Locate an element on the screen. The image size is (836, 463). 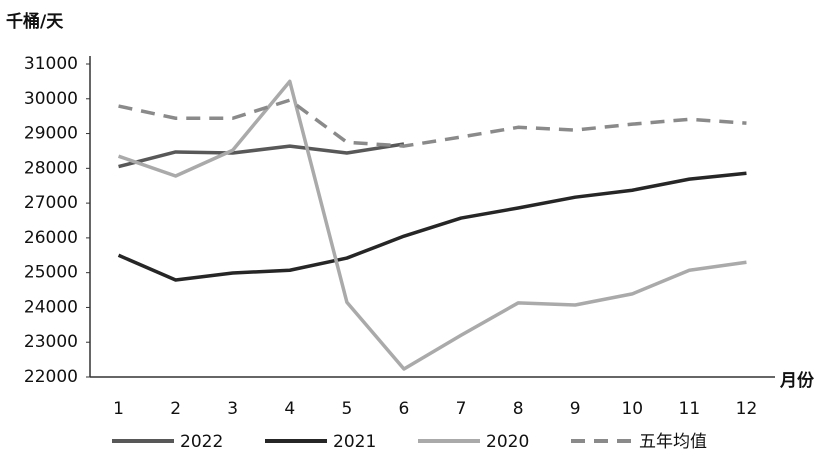
x-tick-label: 6 is located at coordinates (404, 409).